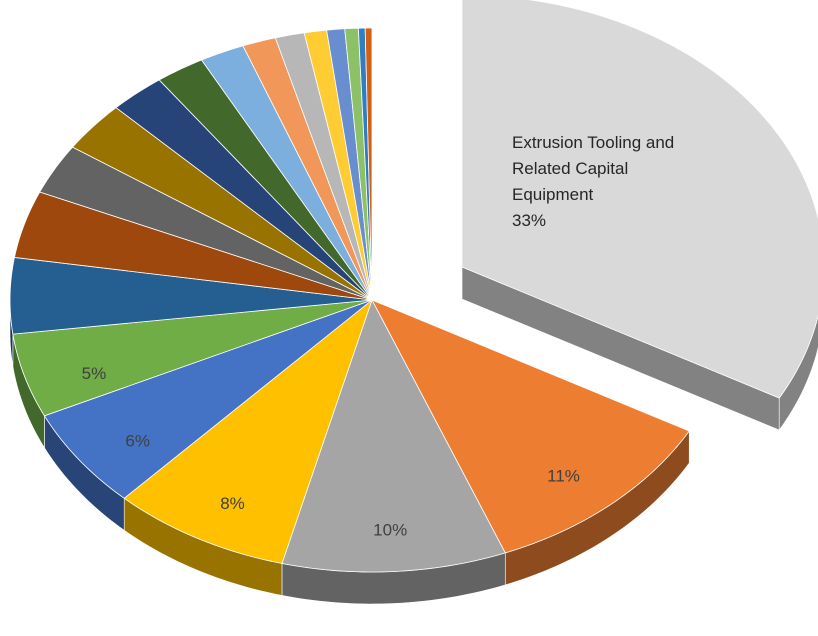 The width and height of the screenshot is (818, 636). What do you see at coordinates (137, 440) in the screenshot?
I see `data-label: 6%` at bounding box center [137, 440].